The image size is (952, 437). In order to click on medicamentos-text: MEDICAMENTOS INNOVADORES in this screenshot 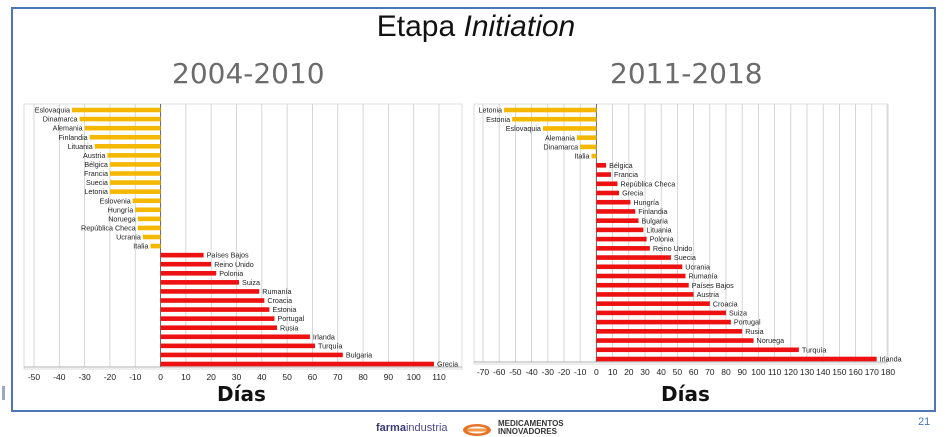, I will do `click(531, 428)`.